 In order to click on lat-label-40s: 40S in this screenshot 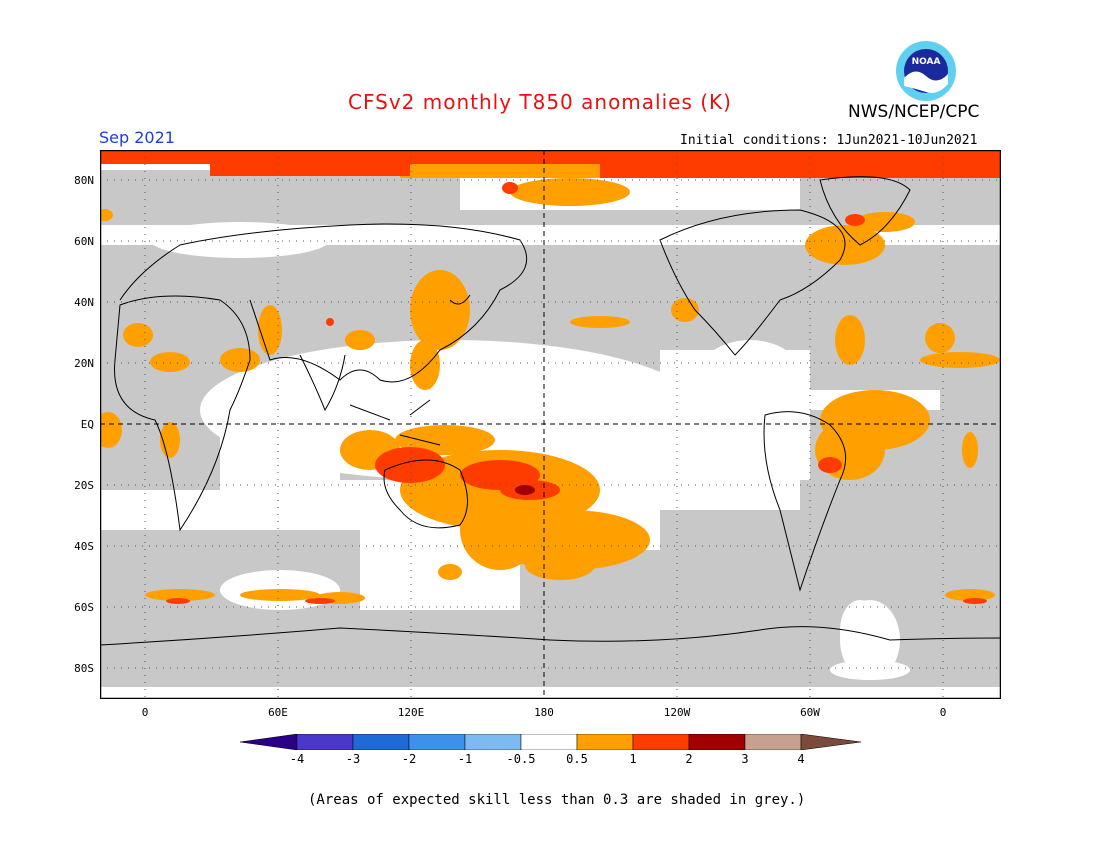, I will do `click(84, 546)`.